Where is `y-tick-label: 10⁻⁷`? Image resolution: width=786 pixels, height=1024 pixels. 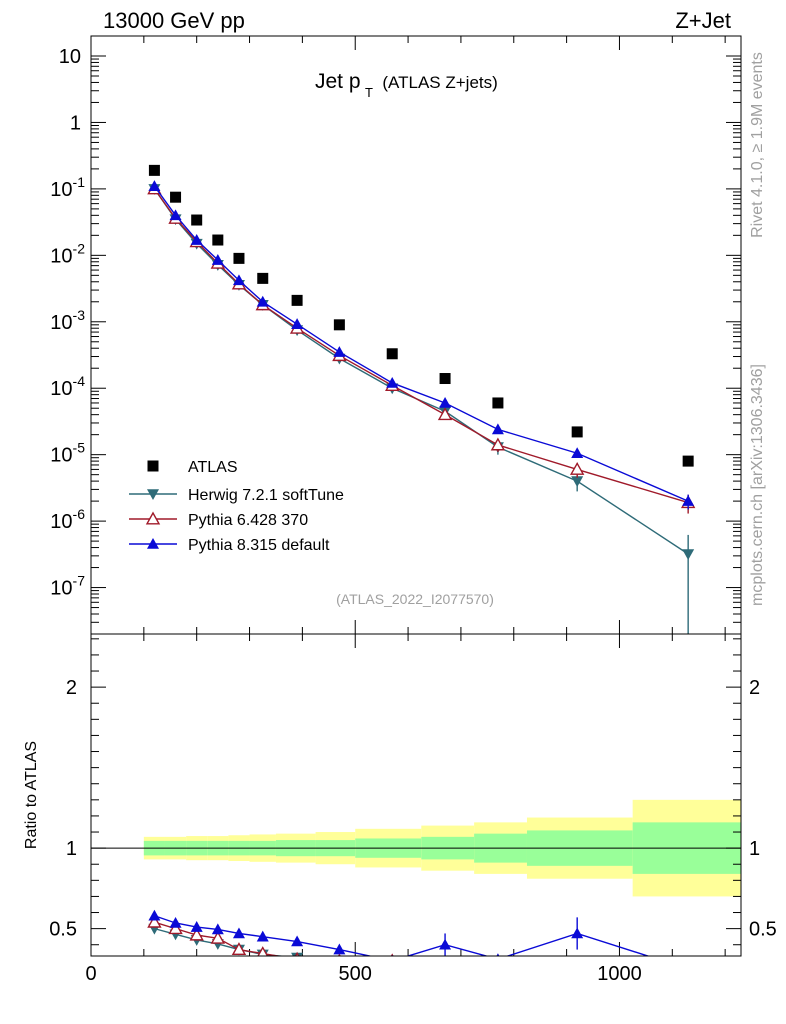
y-tick-label: 10⁻⁷ is located at coordinates (67, 586).